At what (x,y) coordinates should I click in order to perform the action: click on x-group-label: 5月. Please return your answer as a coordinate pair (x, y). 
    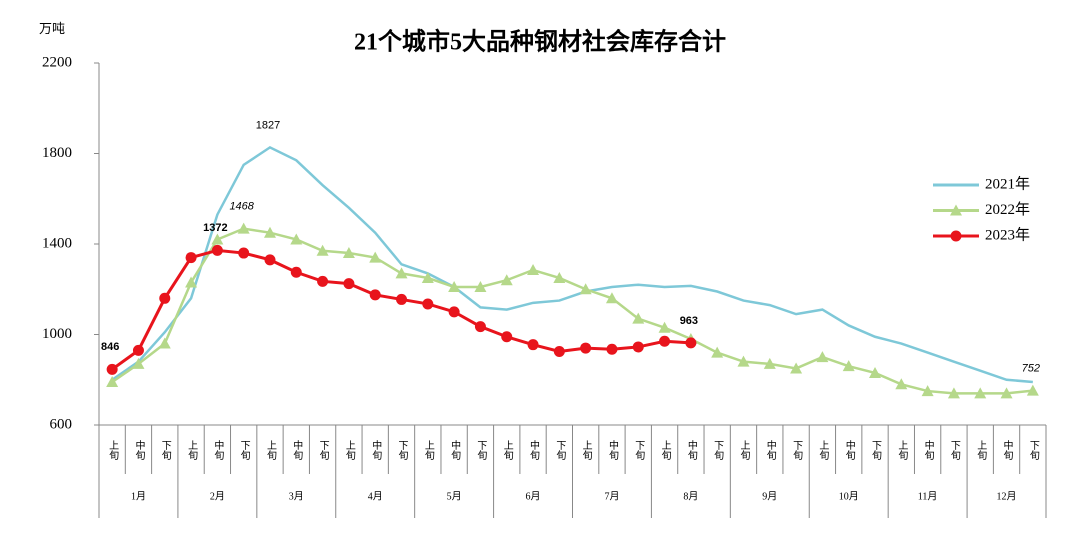
    Looking at the image, I should click on (454, 496).